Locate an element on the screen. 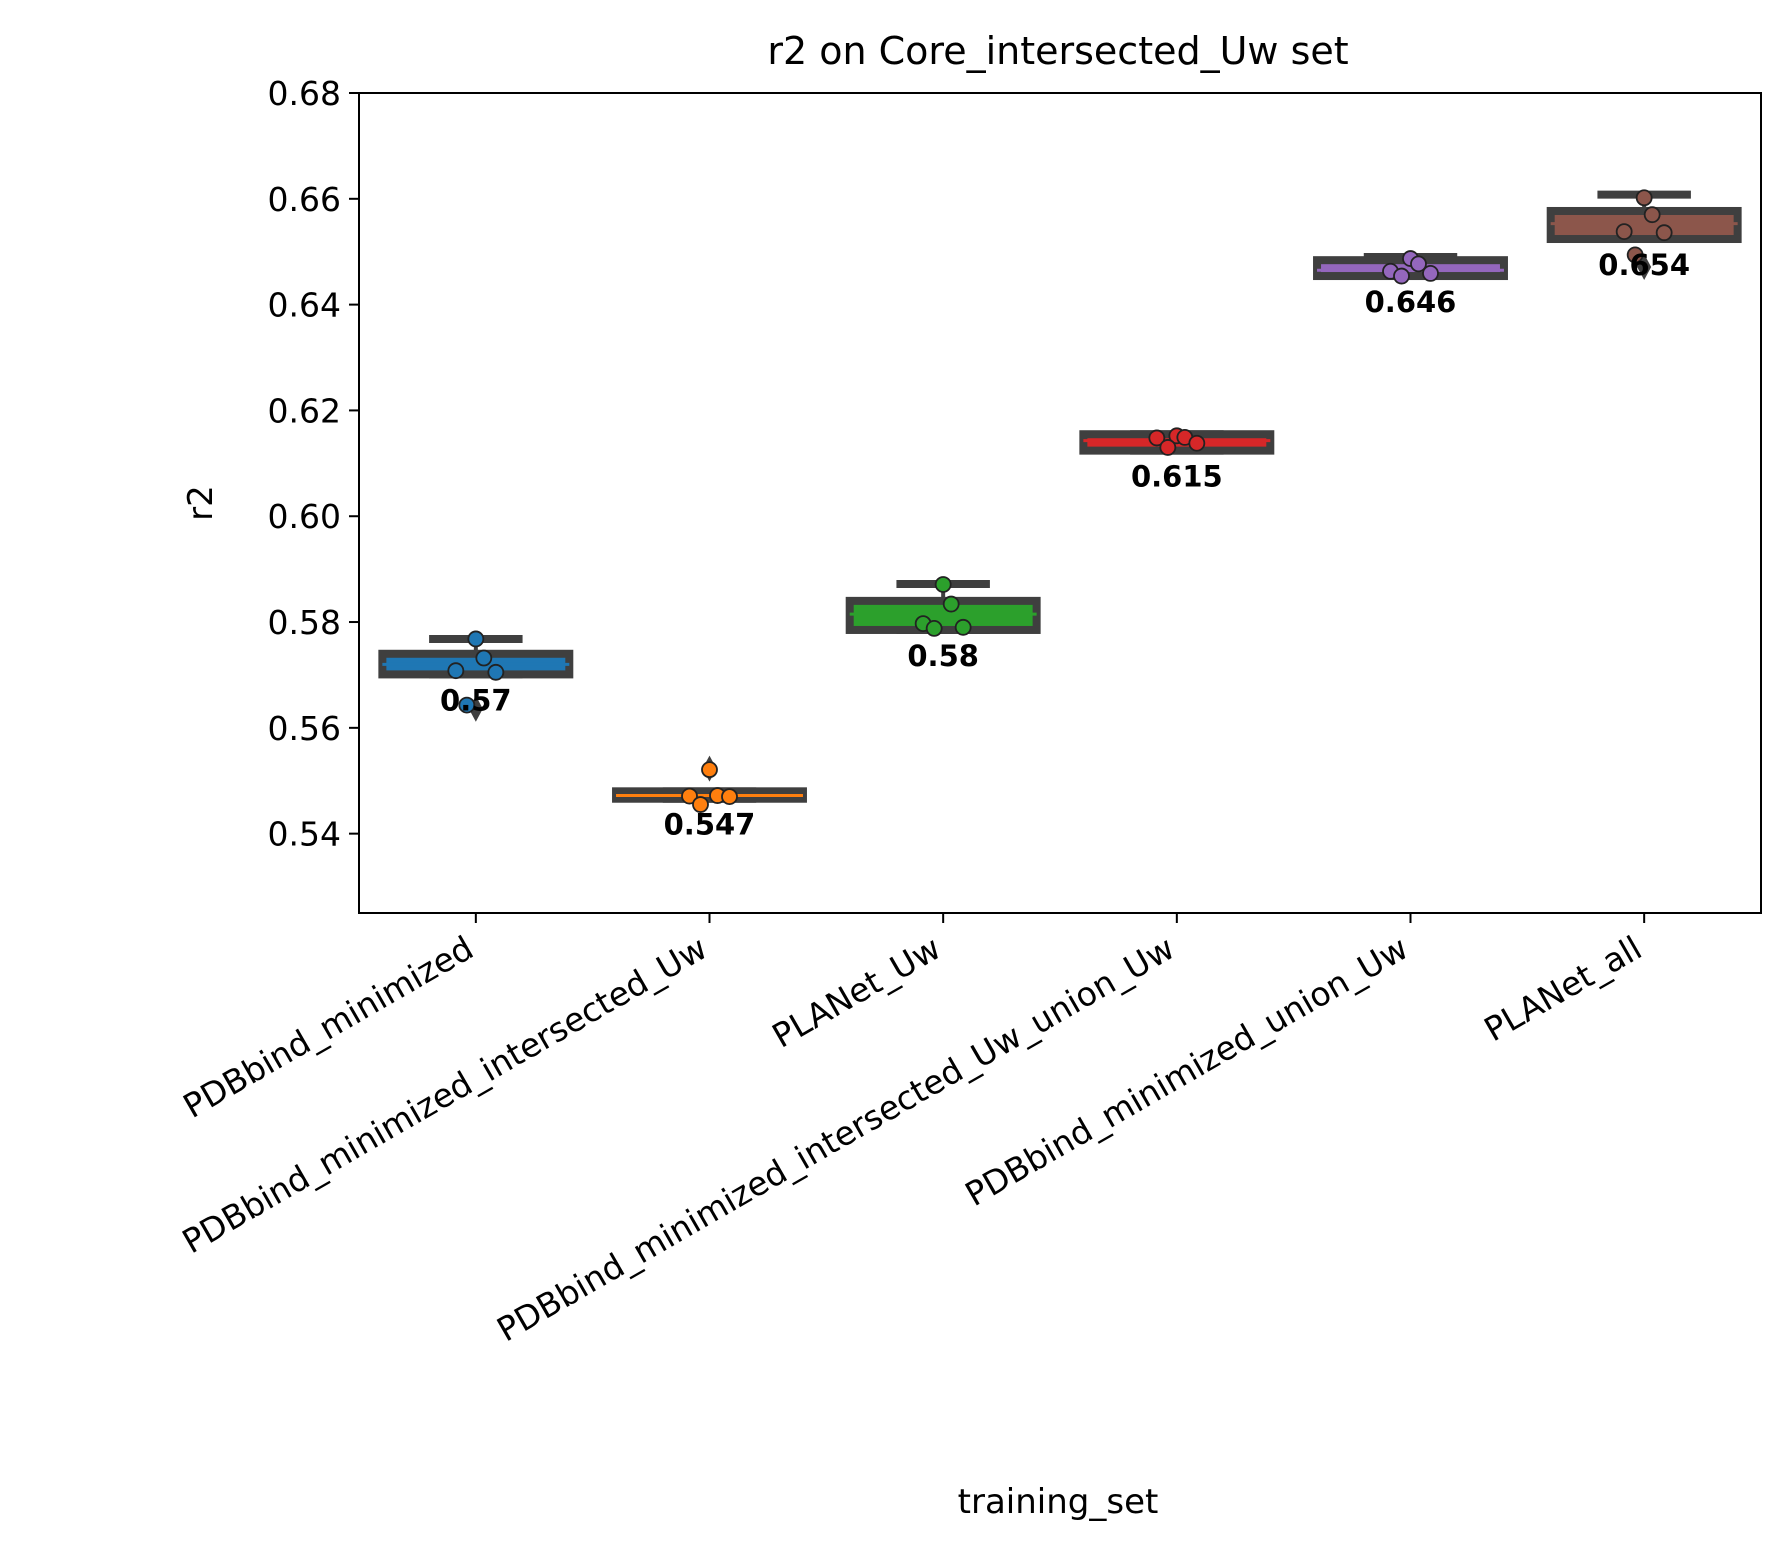 The image size is (1780, 1550). x-tick-label: PDBbind_minimized_union_Uw is located at coordinates (1187, 1071).